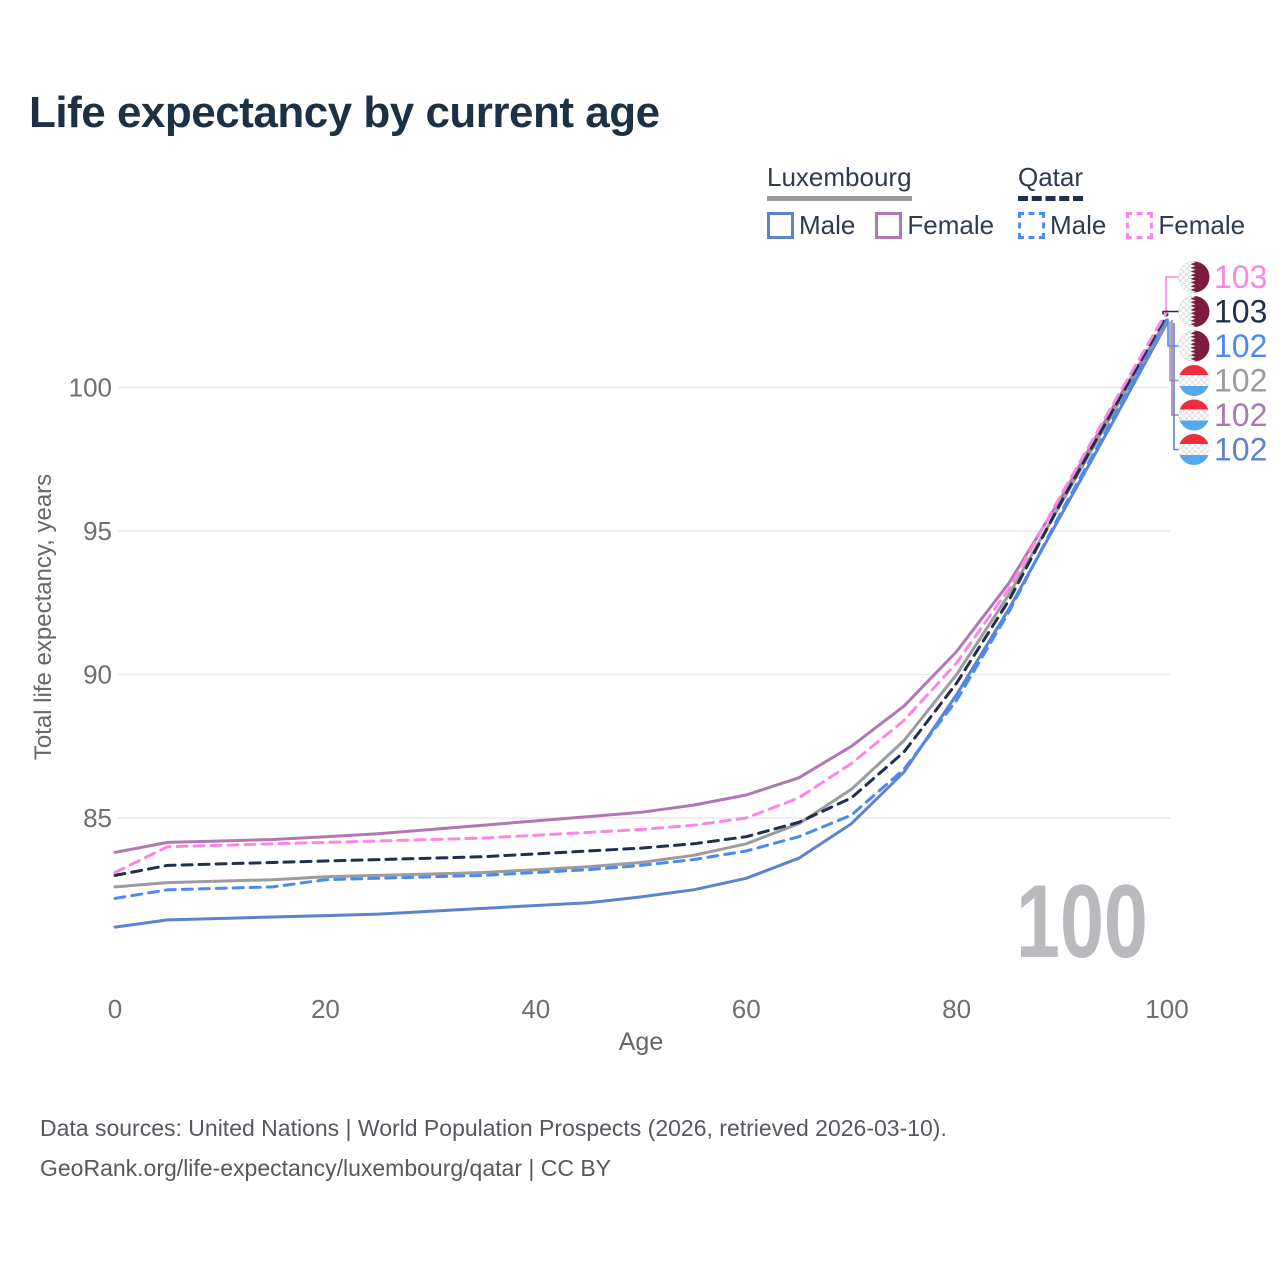  I want to click on qatar-male-swatch-icon, so click(1031, 225).